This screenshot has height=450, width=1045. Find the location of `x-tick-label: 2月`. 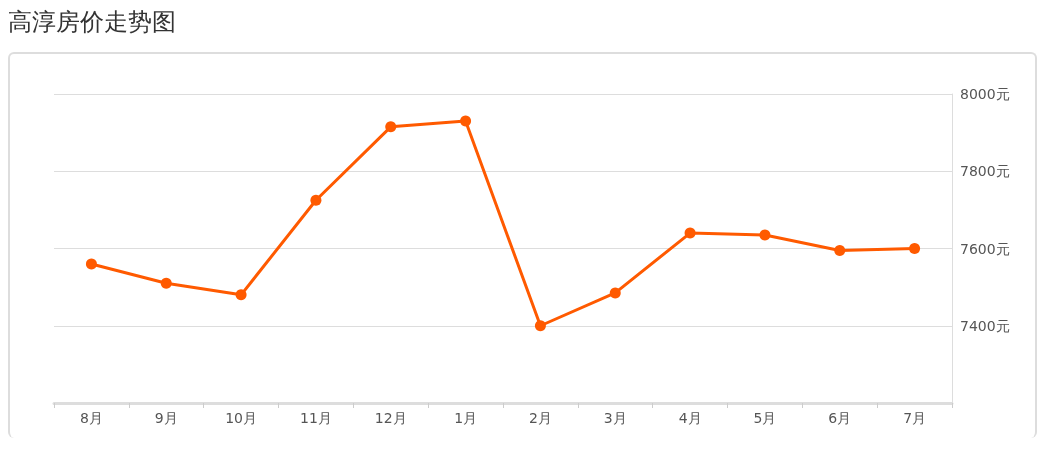

x-tick-label: 2月 is located at coordinates (540, 418).